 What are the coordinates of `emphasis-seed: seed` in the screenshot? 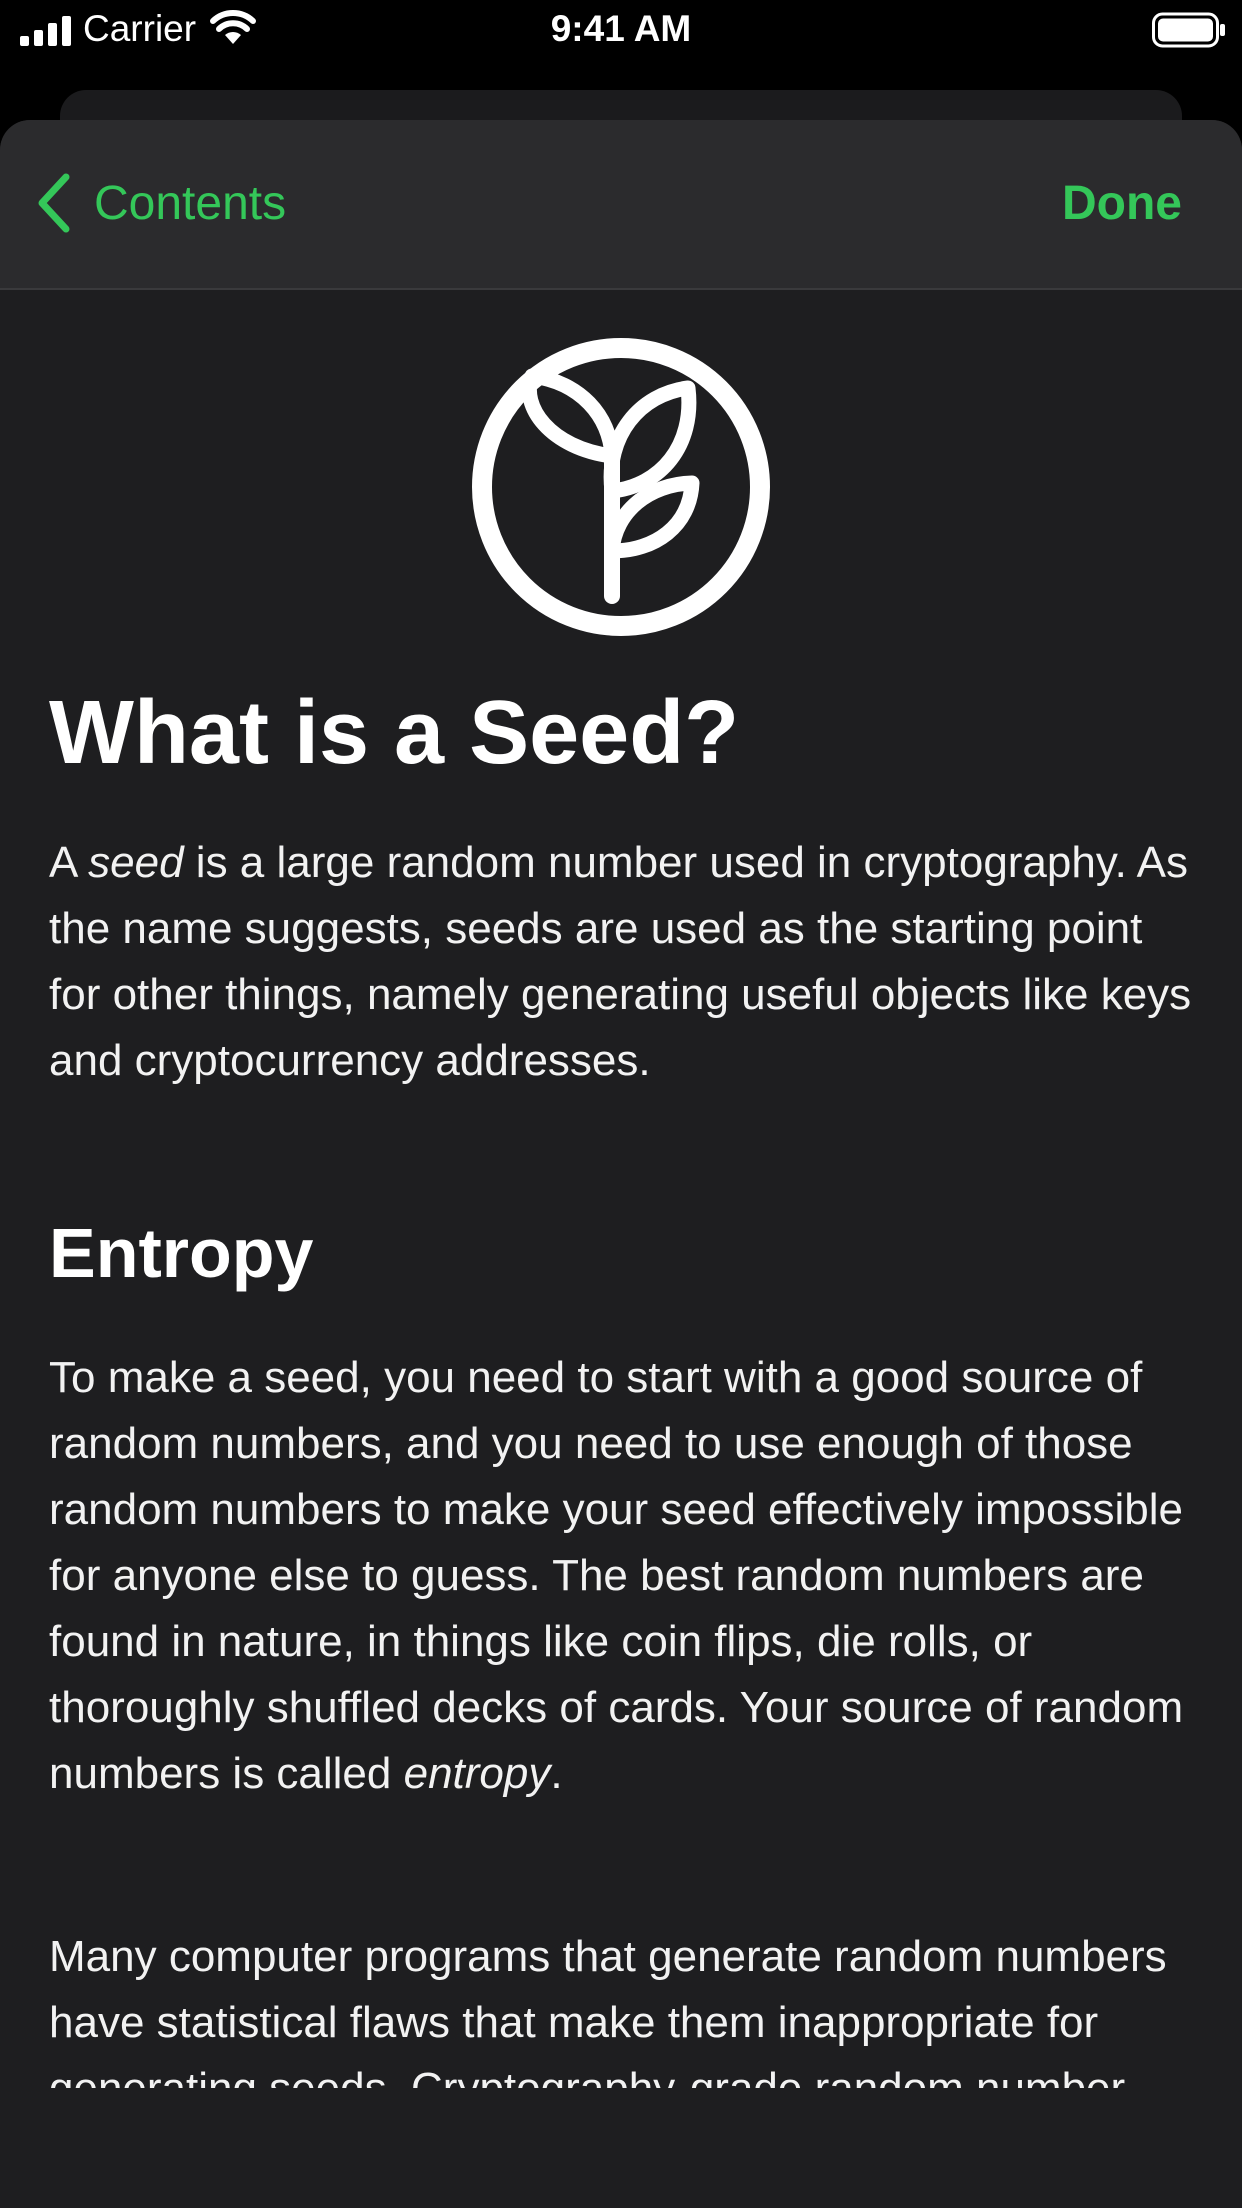 It's located at (136, 862).